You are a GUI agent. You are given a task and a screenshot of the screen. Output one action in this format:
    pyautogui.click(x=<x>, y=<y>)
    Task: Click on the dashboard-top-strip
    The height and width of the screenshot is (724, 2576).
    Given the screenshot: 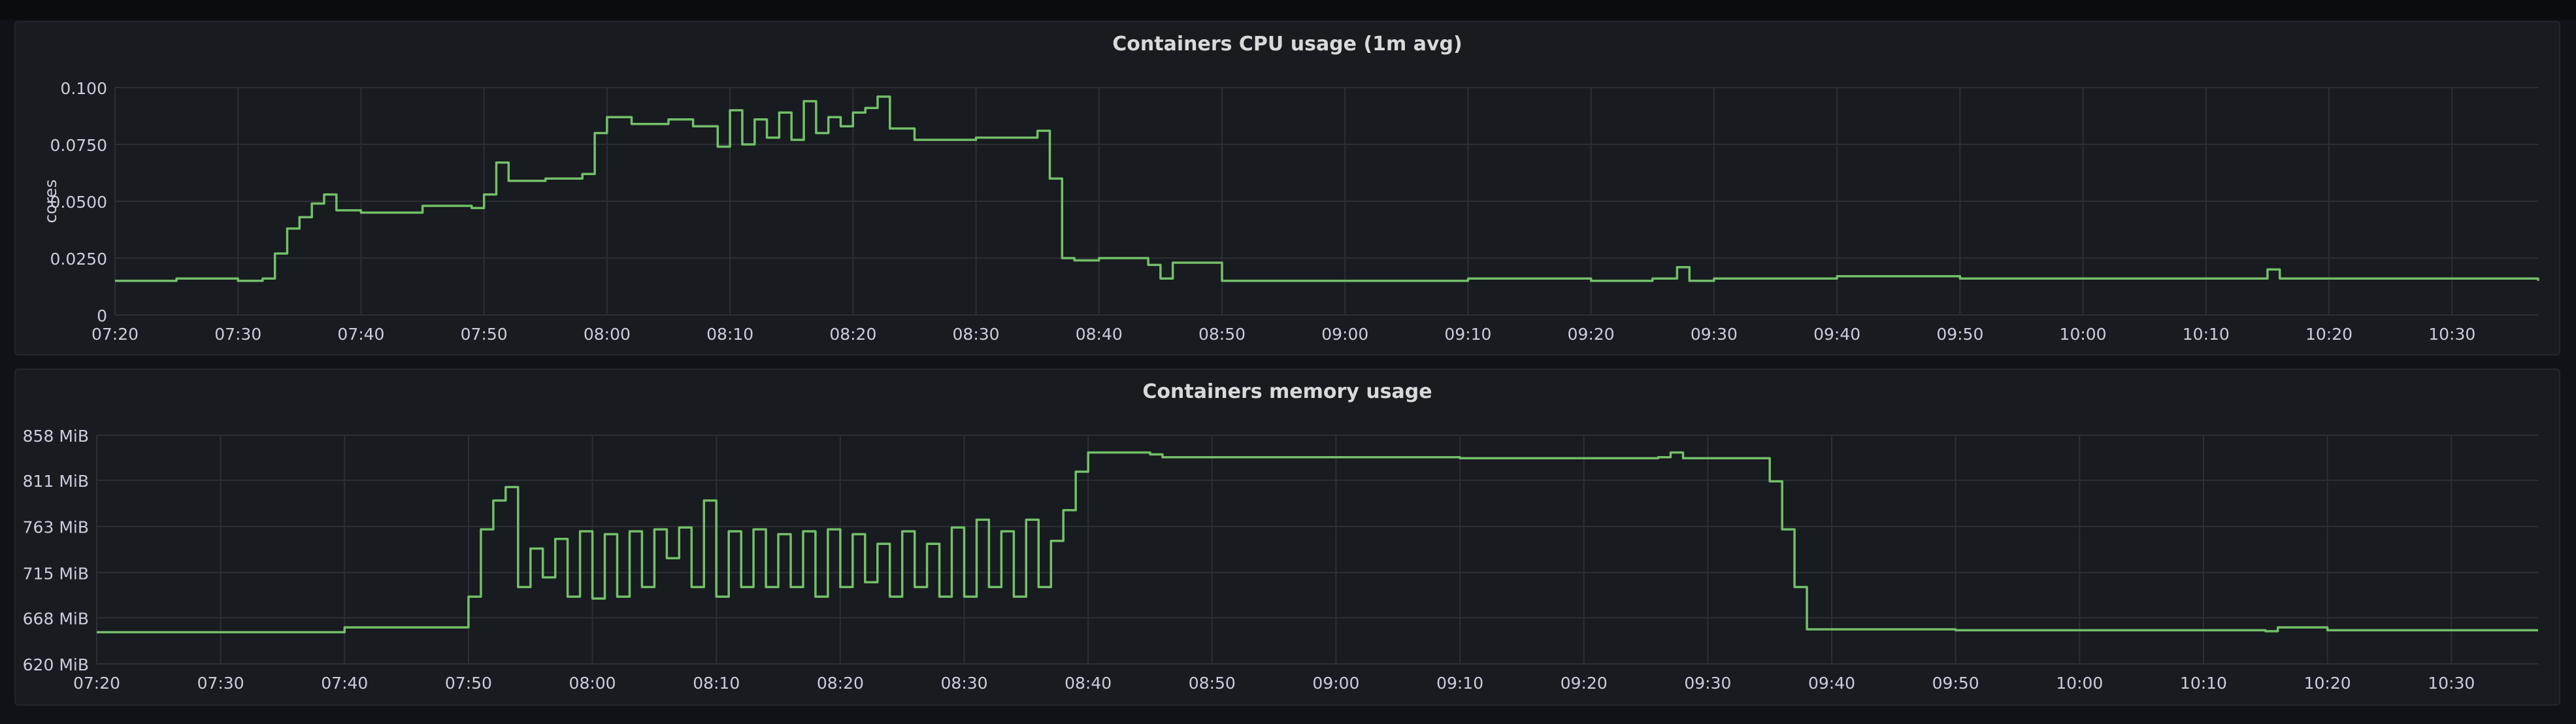 What is the action you would take?
    pyautogui.click(x=1288, y=10)
    